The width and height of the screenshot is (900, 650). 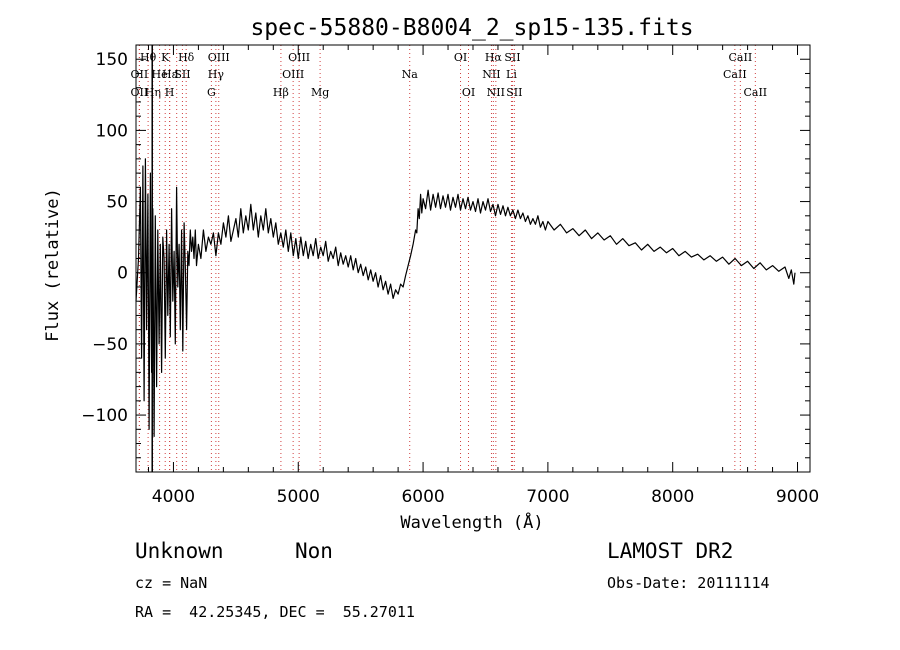 I want to click on line-marker-label-9: SII, so click(x=182, y=74).